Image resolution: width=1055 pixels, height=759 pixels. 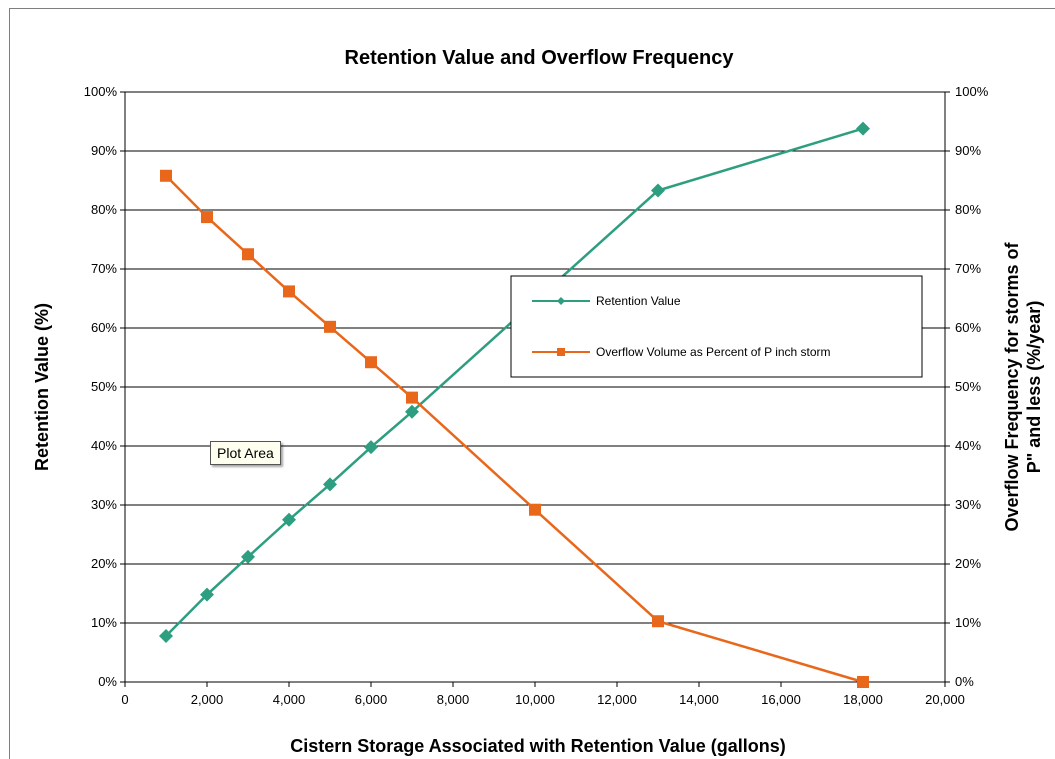 I want to click on y2-tick-label: 0%, so click(x=964, y=681).